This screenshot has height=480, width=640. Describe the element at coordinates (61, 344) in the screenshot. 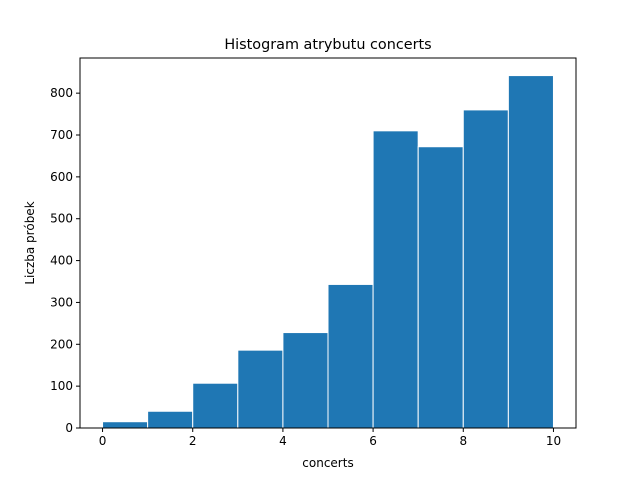

I see `y-tick-label: 200` at that location.